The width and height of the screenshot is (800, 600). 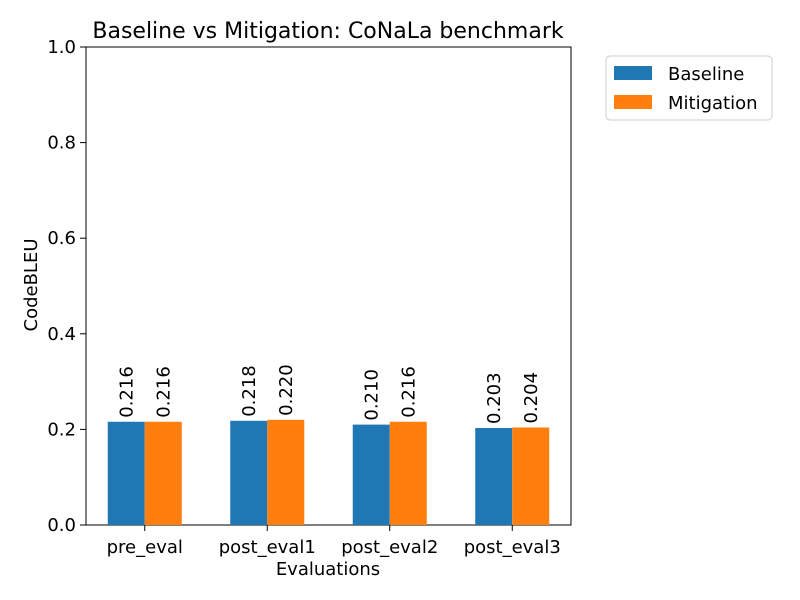 What do you see at coordinates (31, 284) in the screenshot?
I see `y-axis-title: CodeBLEU` at bounding box center [31, 284].